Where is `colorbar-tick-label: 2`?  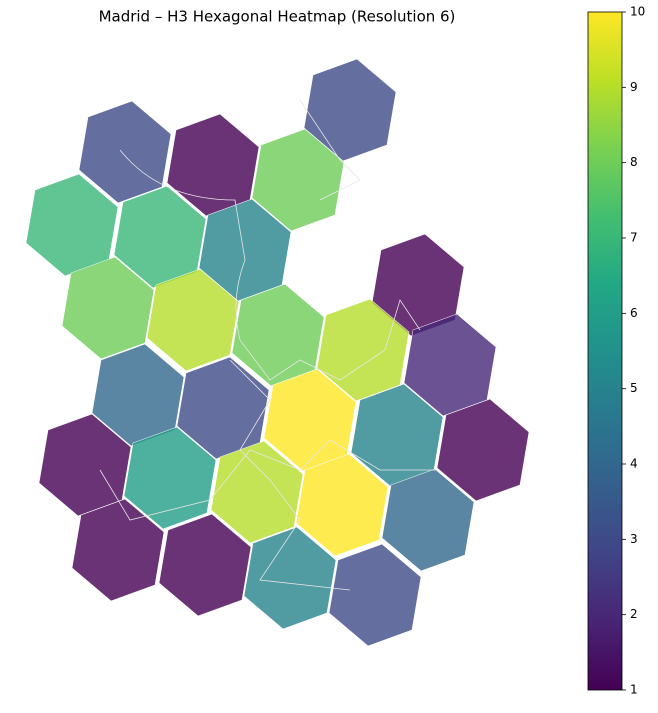
colorbar-tick-label: 2 is located at coordinates (634, 614).